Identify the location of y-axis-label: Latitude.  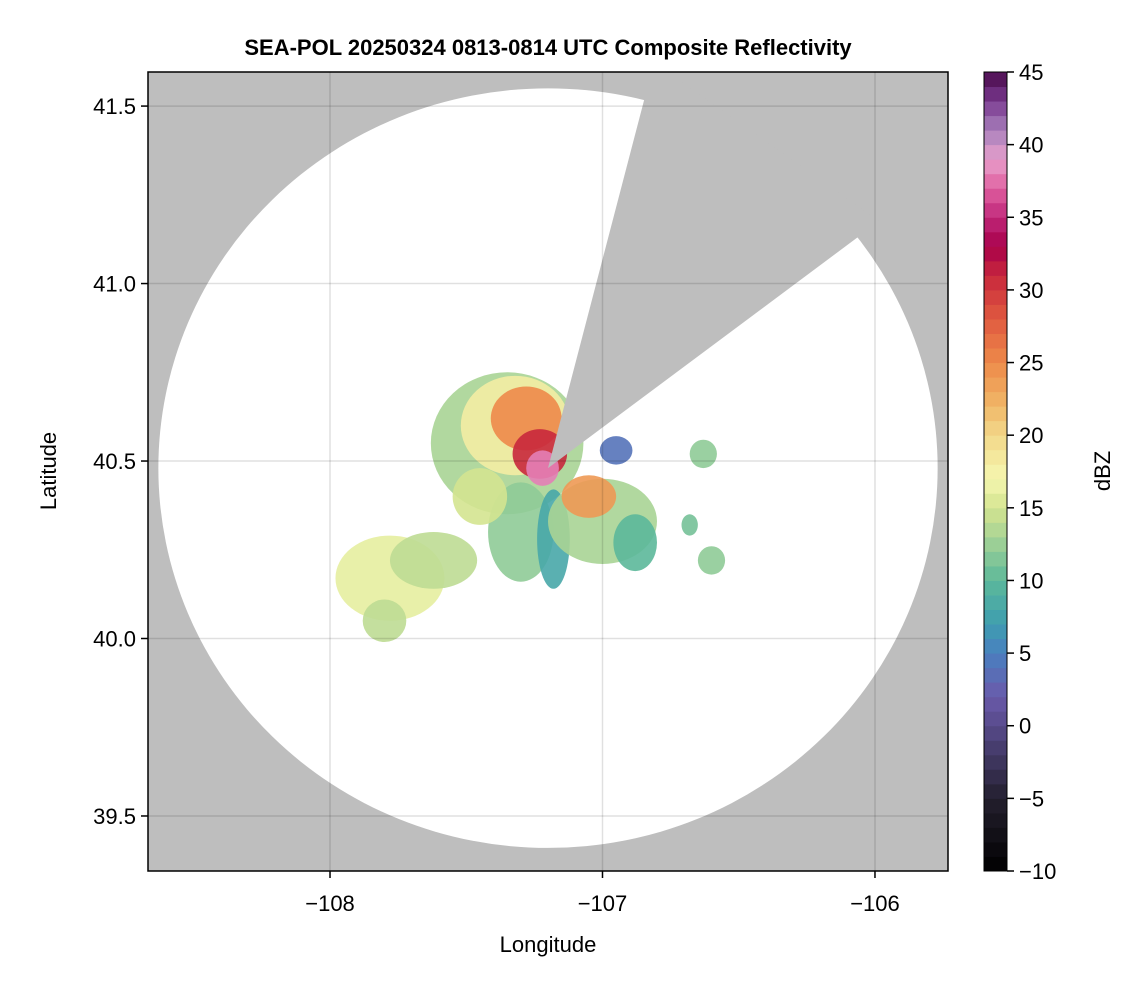
(48, 471).